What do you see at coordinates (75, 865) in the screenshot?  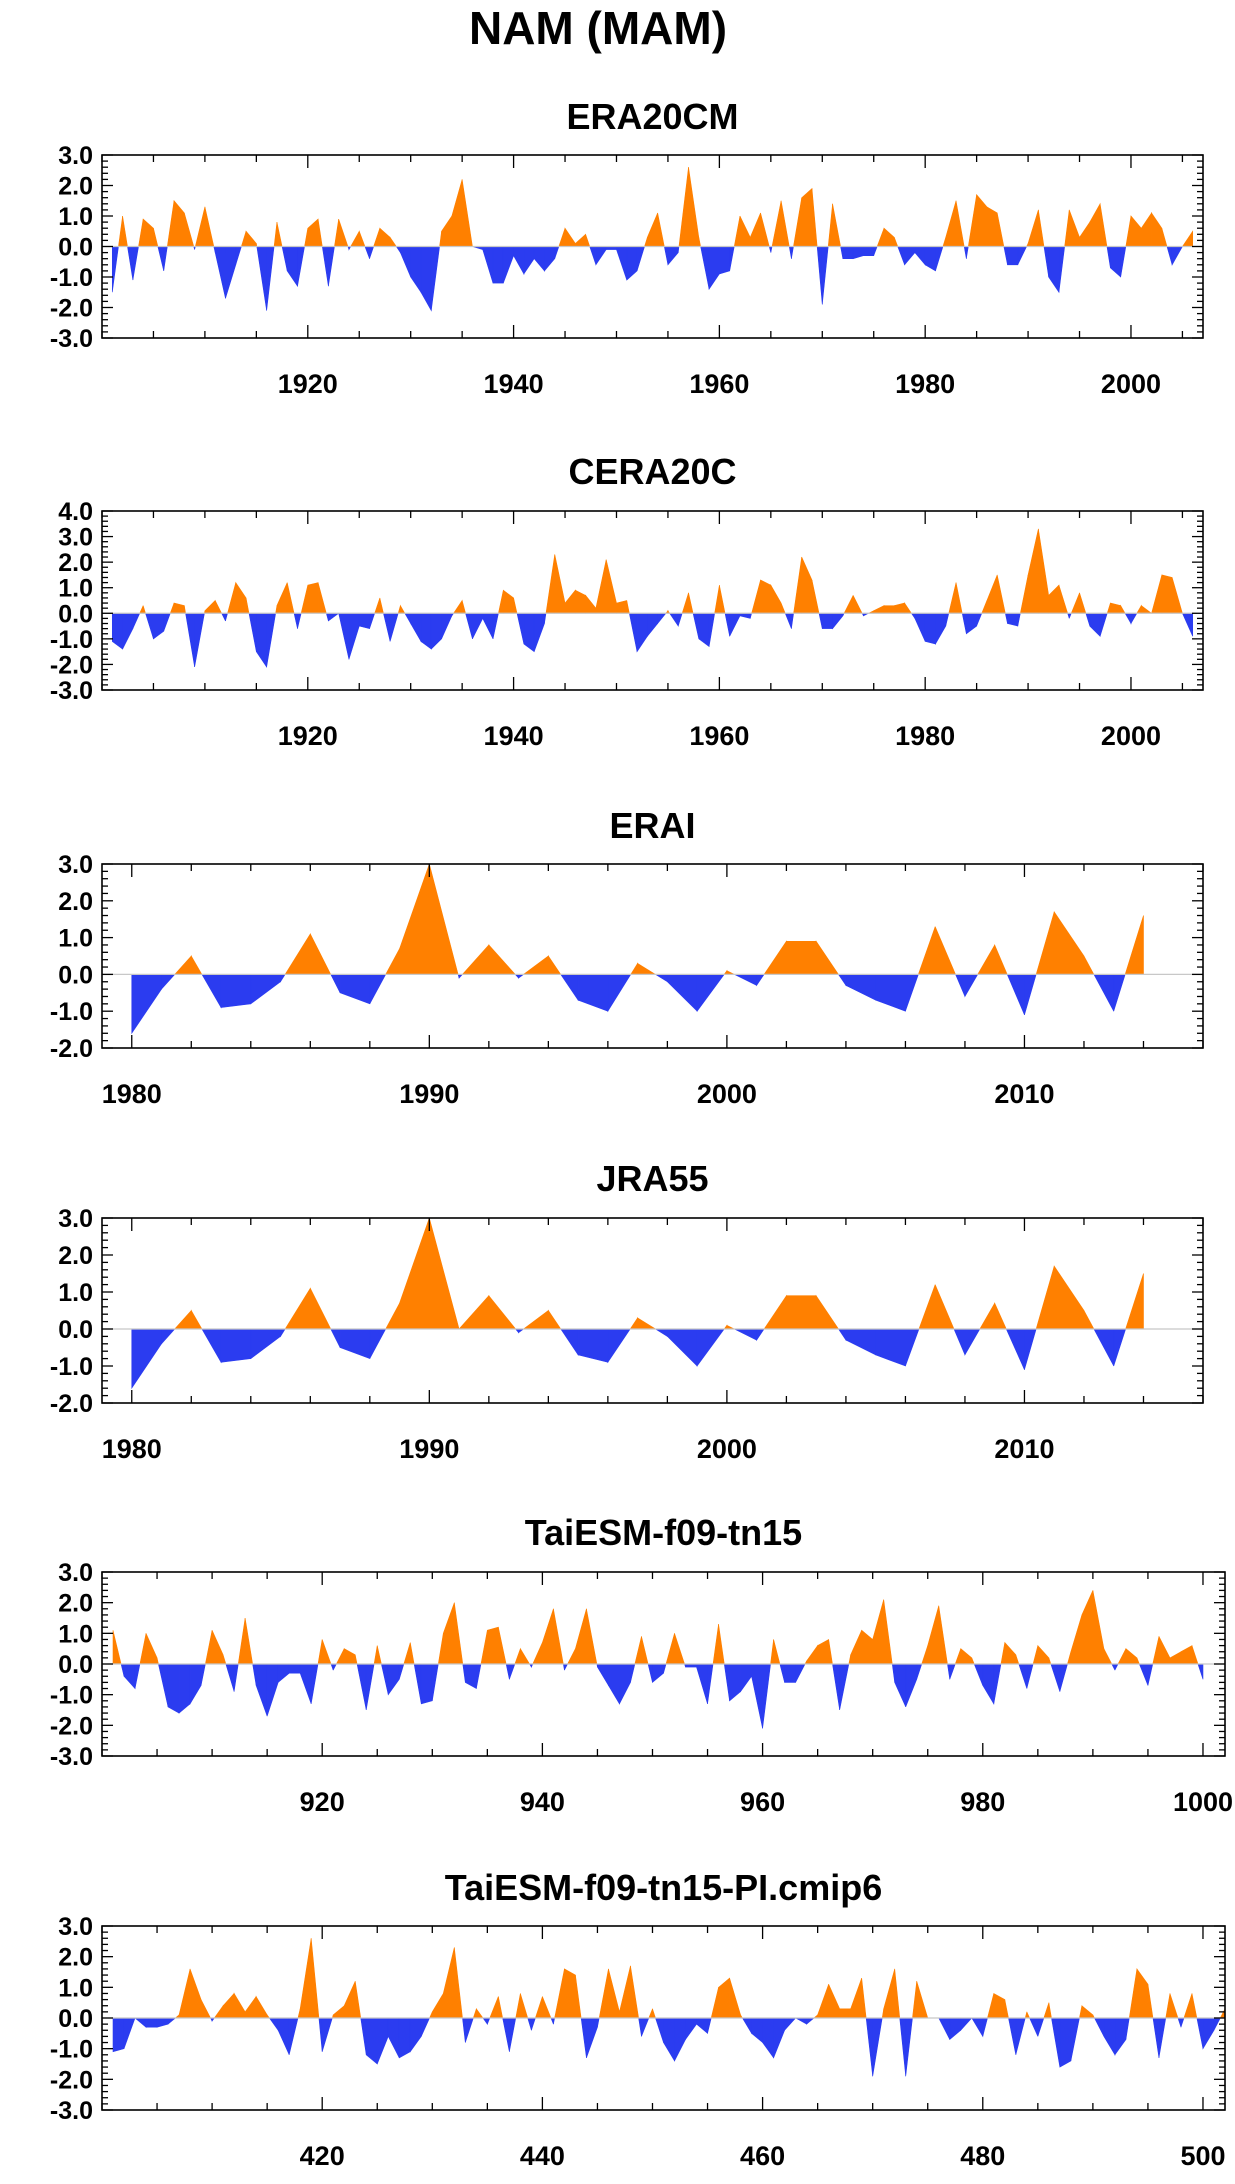 I see `y-tick-label: 3.0` at bounding box center [75, 865].